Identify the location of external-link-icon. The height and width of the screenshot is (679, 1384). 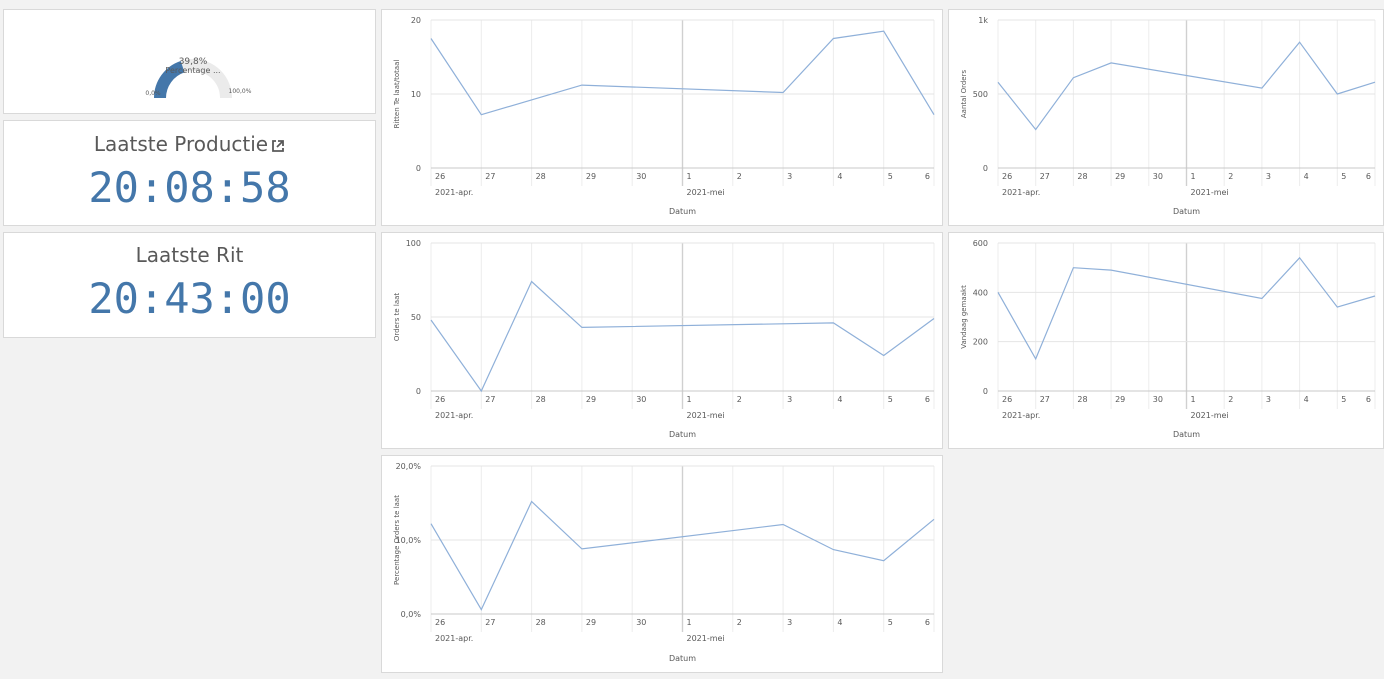
(278, 146).